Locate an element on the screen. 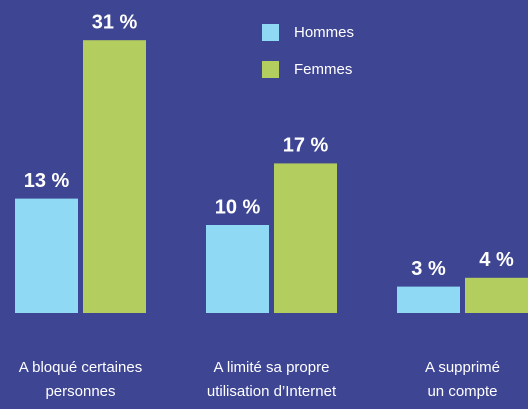 The image size is (528, 409). legend-label: Hommes is located at coordinates (324, 32).